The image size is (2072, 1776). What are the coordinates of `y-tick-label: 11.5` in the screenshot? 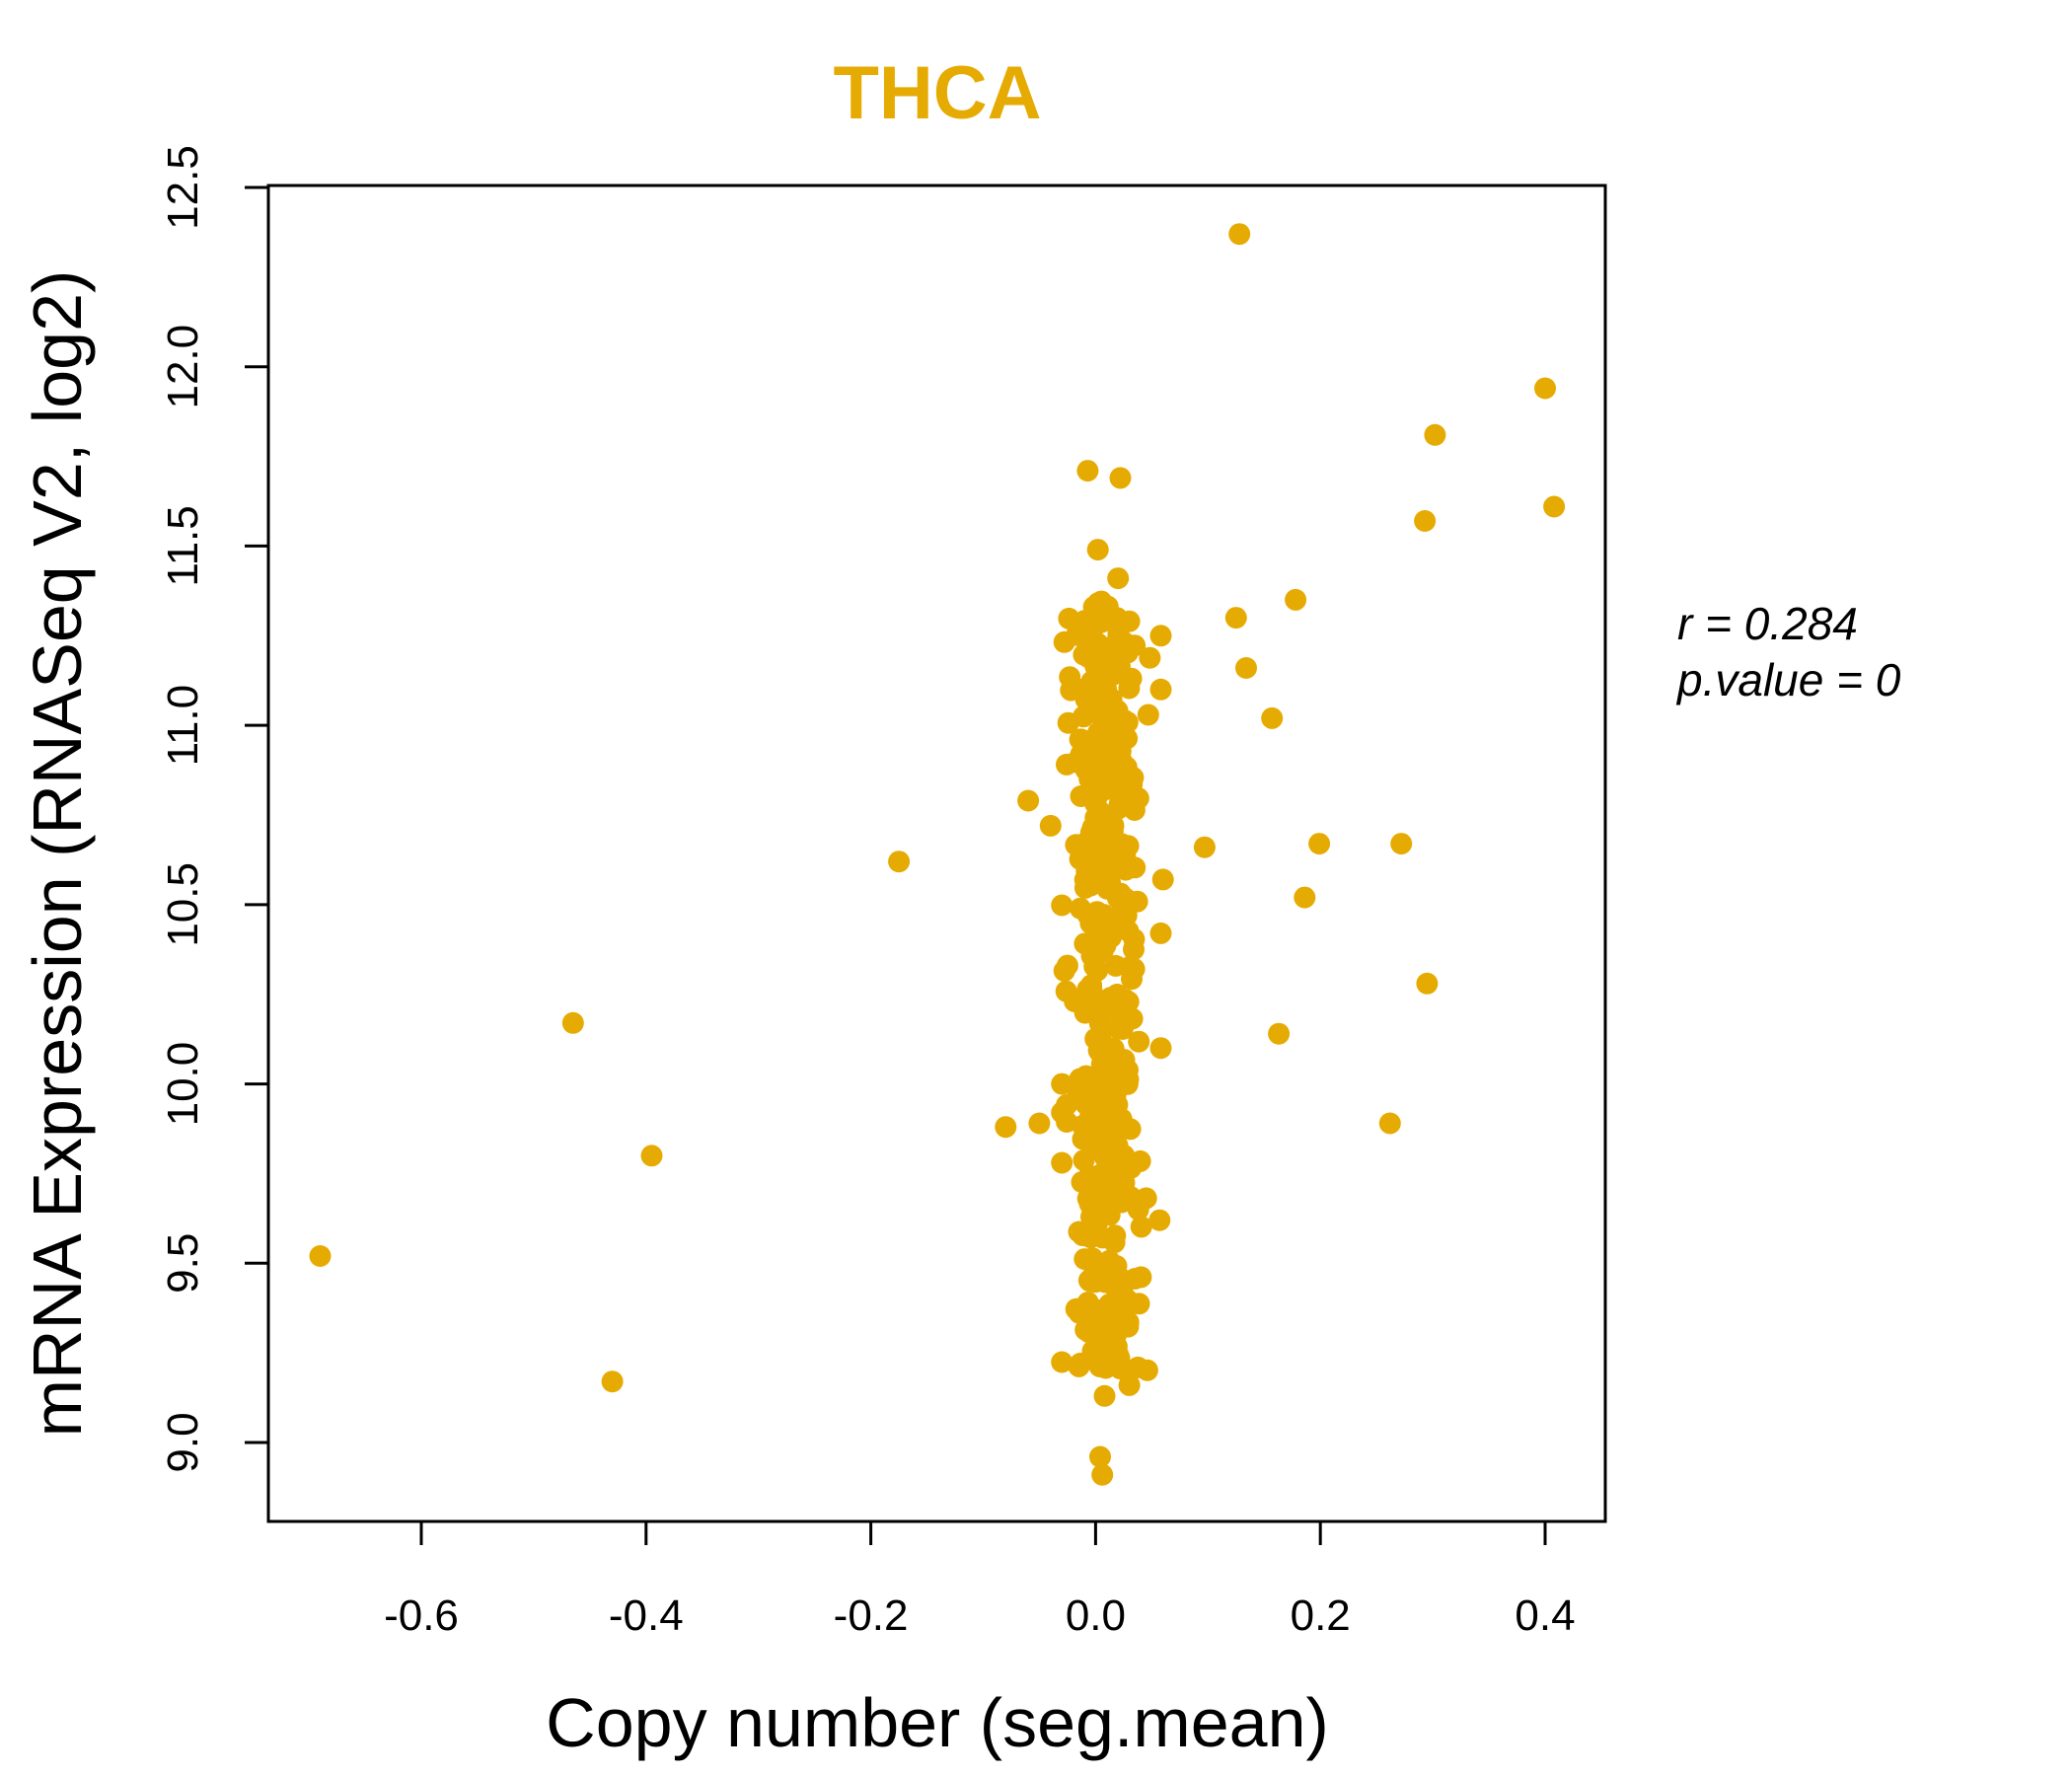 It's located at (183, 546).